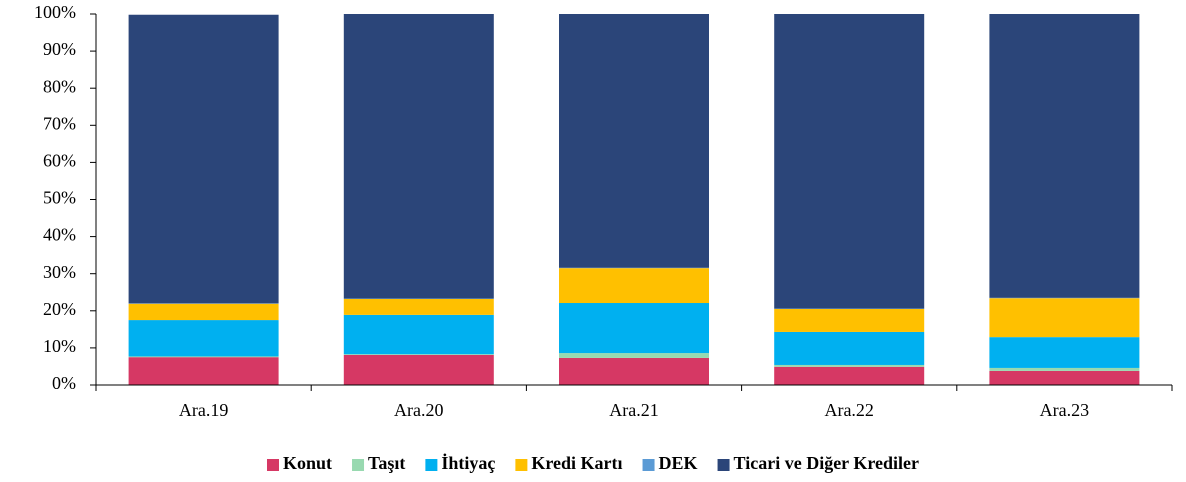 The height and width of the screenshot is (482, 1186). What do you see at coordinates (59, 346) in the screenshot?
I see `y-tick-label: 10%` at bounding box center [59, 346].